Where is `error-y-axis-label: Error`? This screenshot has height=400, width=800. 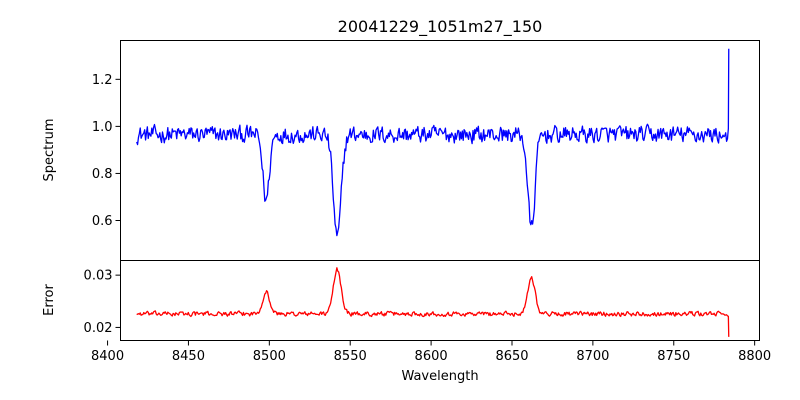
error-y-axis-label: Error is located at coordinates (49, 300).